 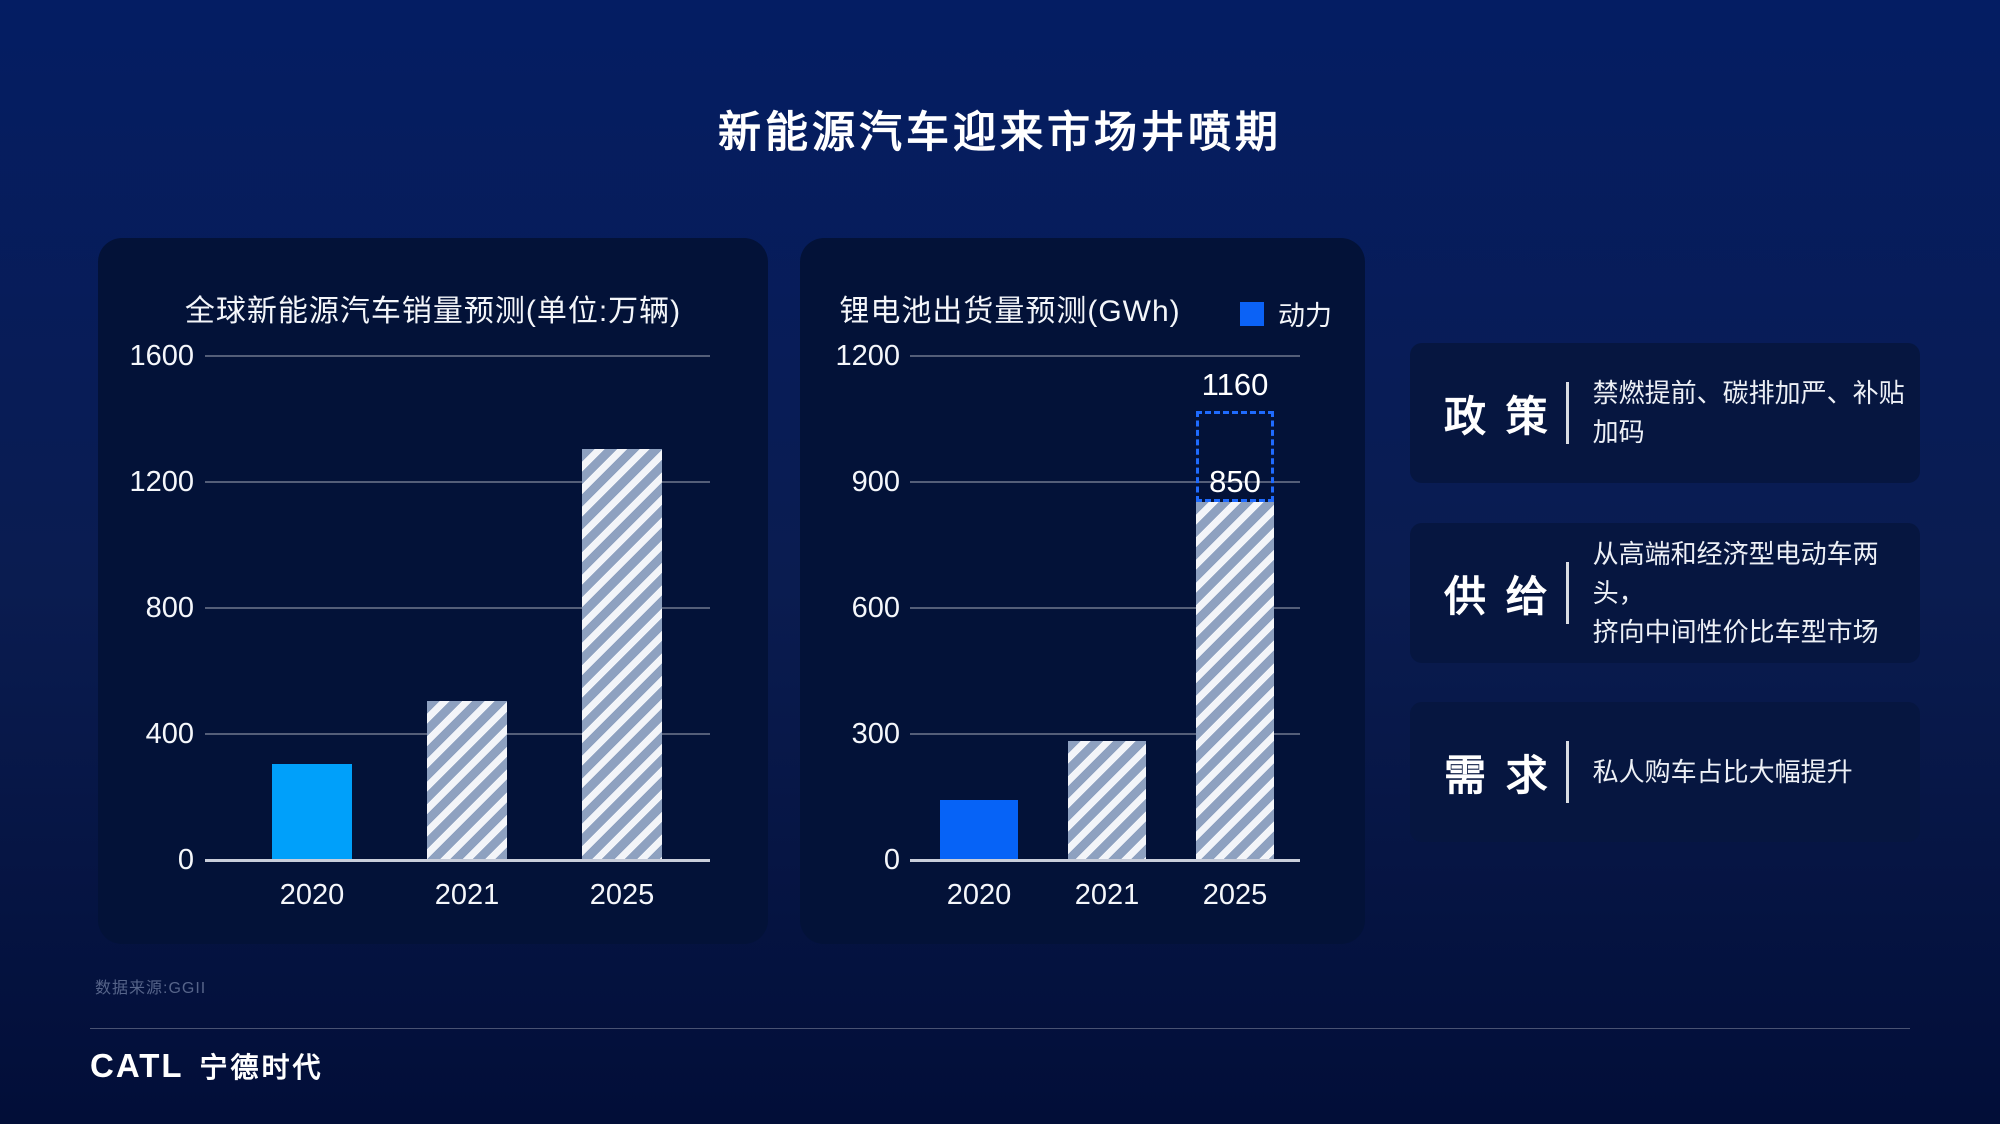 I want to click on factor-label-demand: 需 求, so click(x=1498, y=775).